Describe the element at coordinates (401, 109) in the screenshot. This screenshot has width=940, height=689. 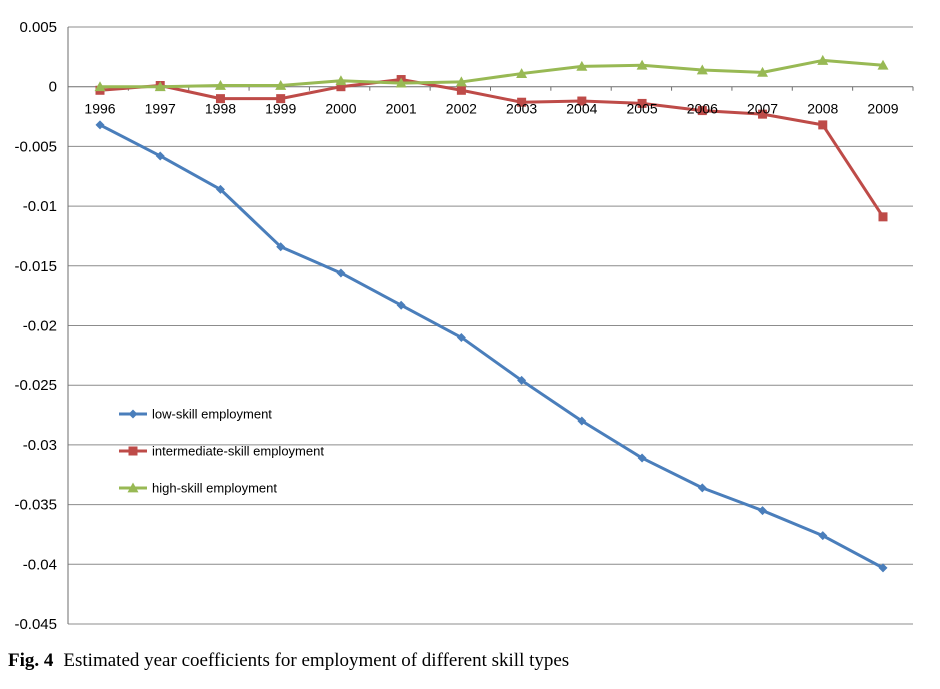
I see `x-tick-label: 2001` at that location.